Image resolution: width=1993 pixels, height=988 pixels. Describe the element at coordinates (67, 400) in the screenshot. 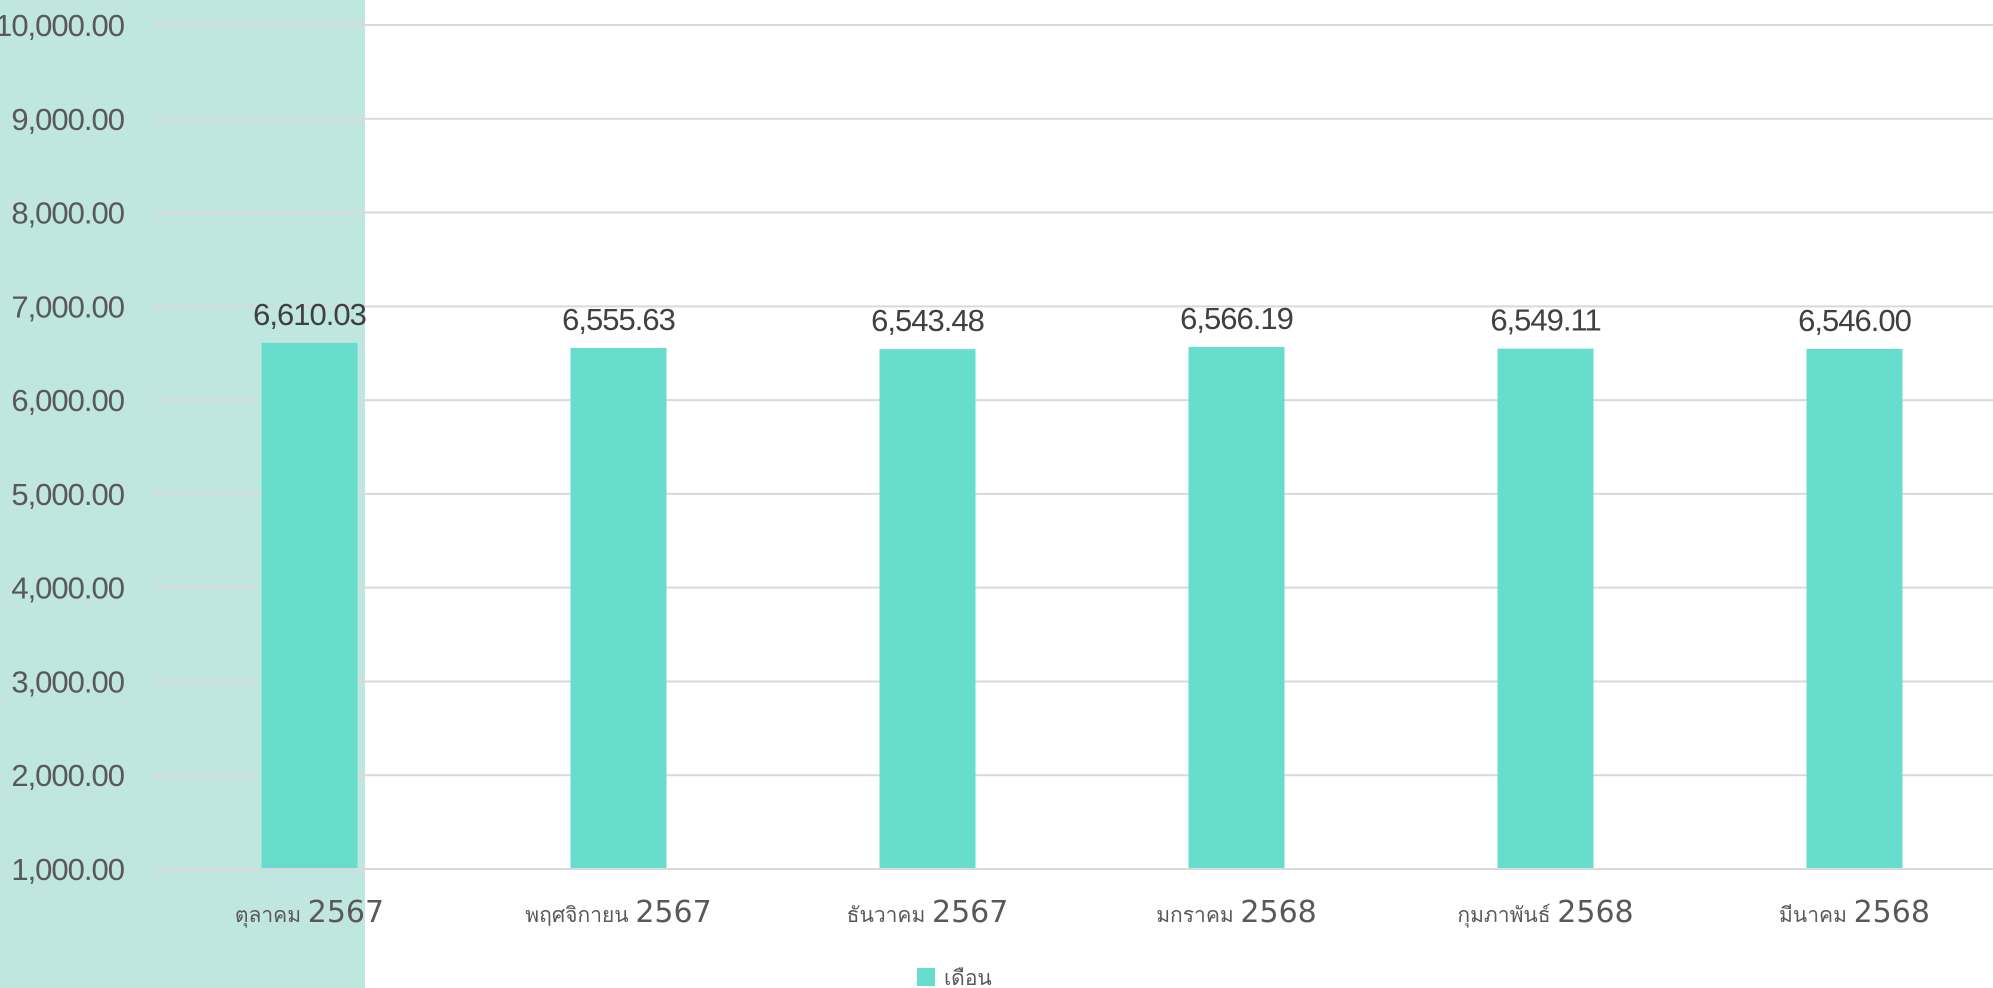

I see `y-tick-label: 6,000.00` at that location.